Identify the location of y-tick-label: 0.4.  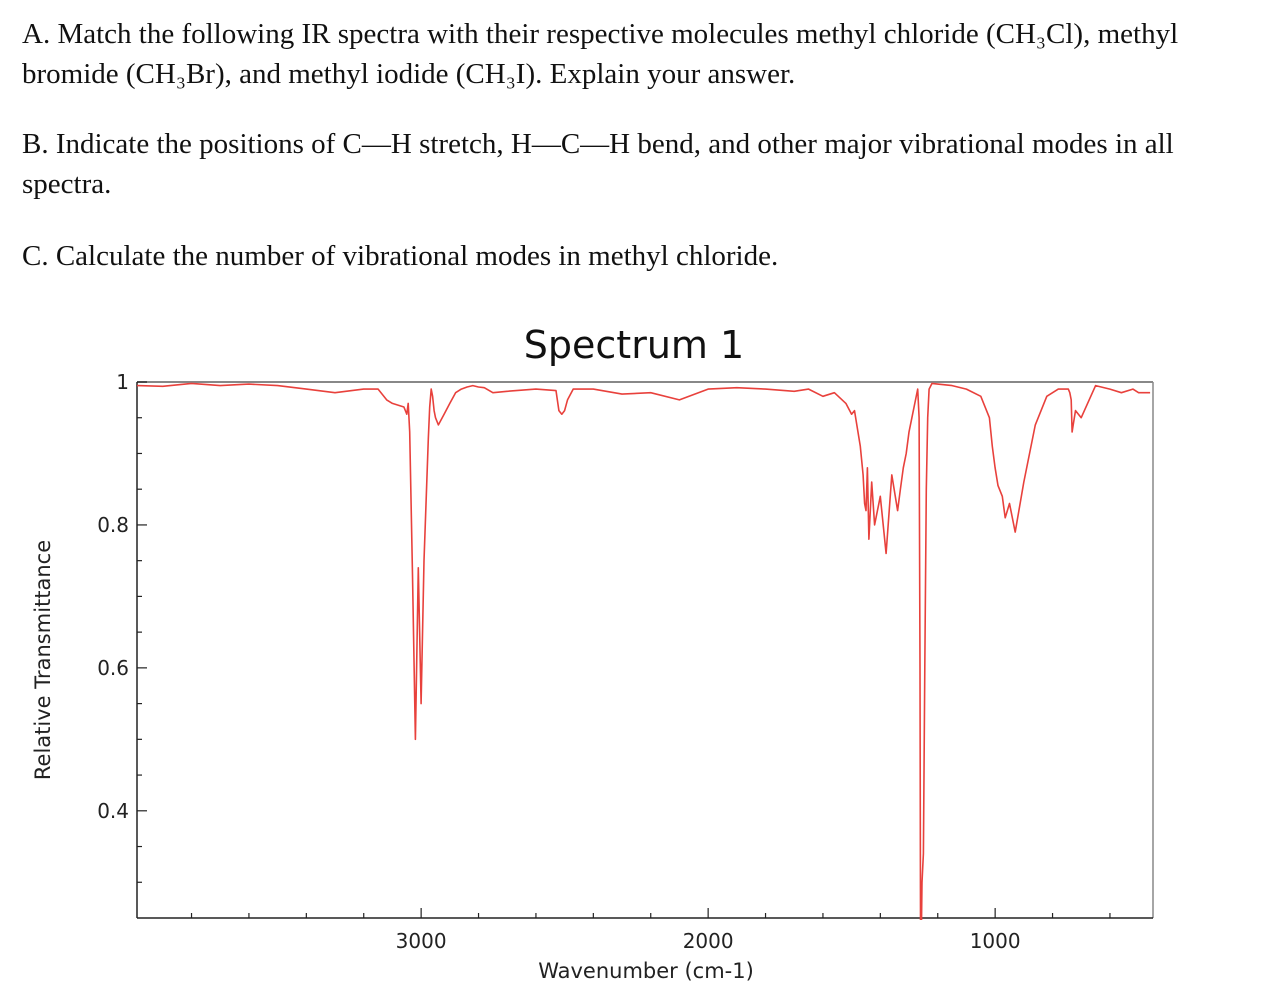
(113, 811).